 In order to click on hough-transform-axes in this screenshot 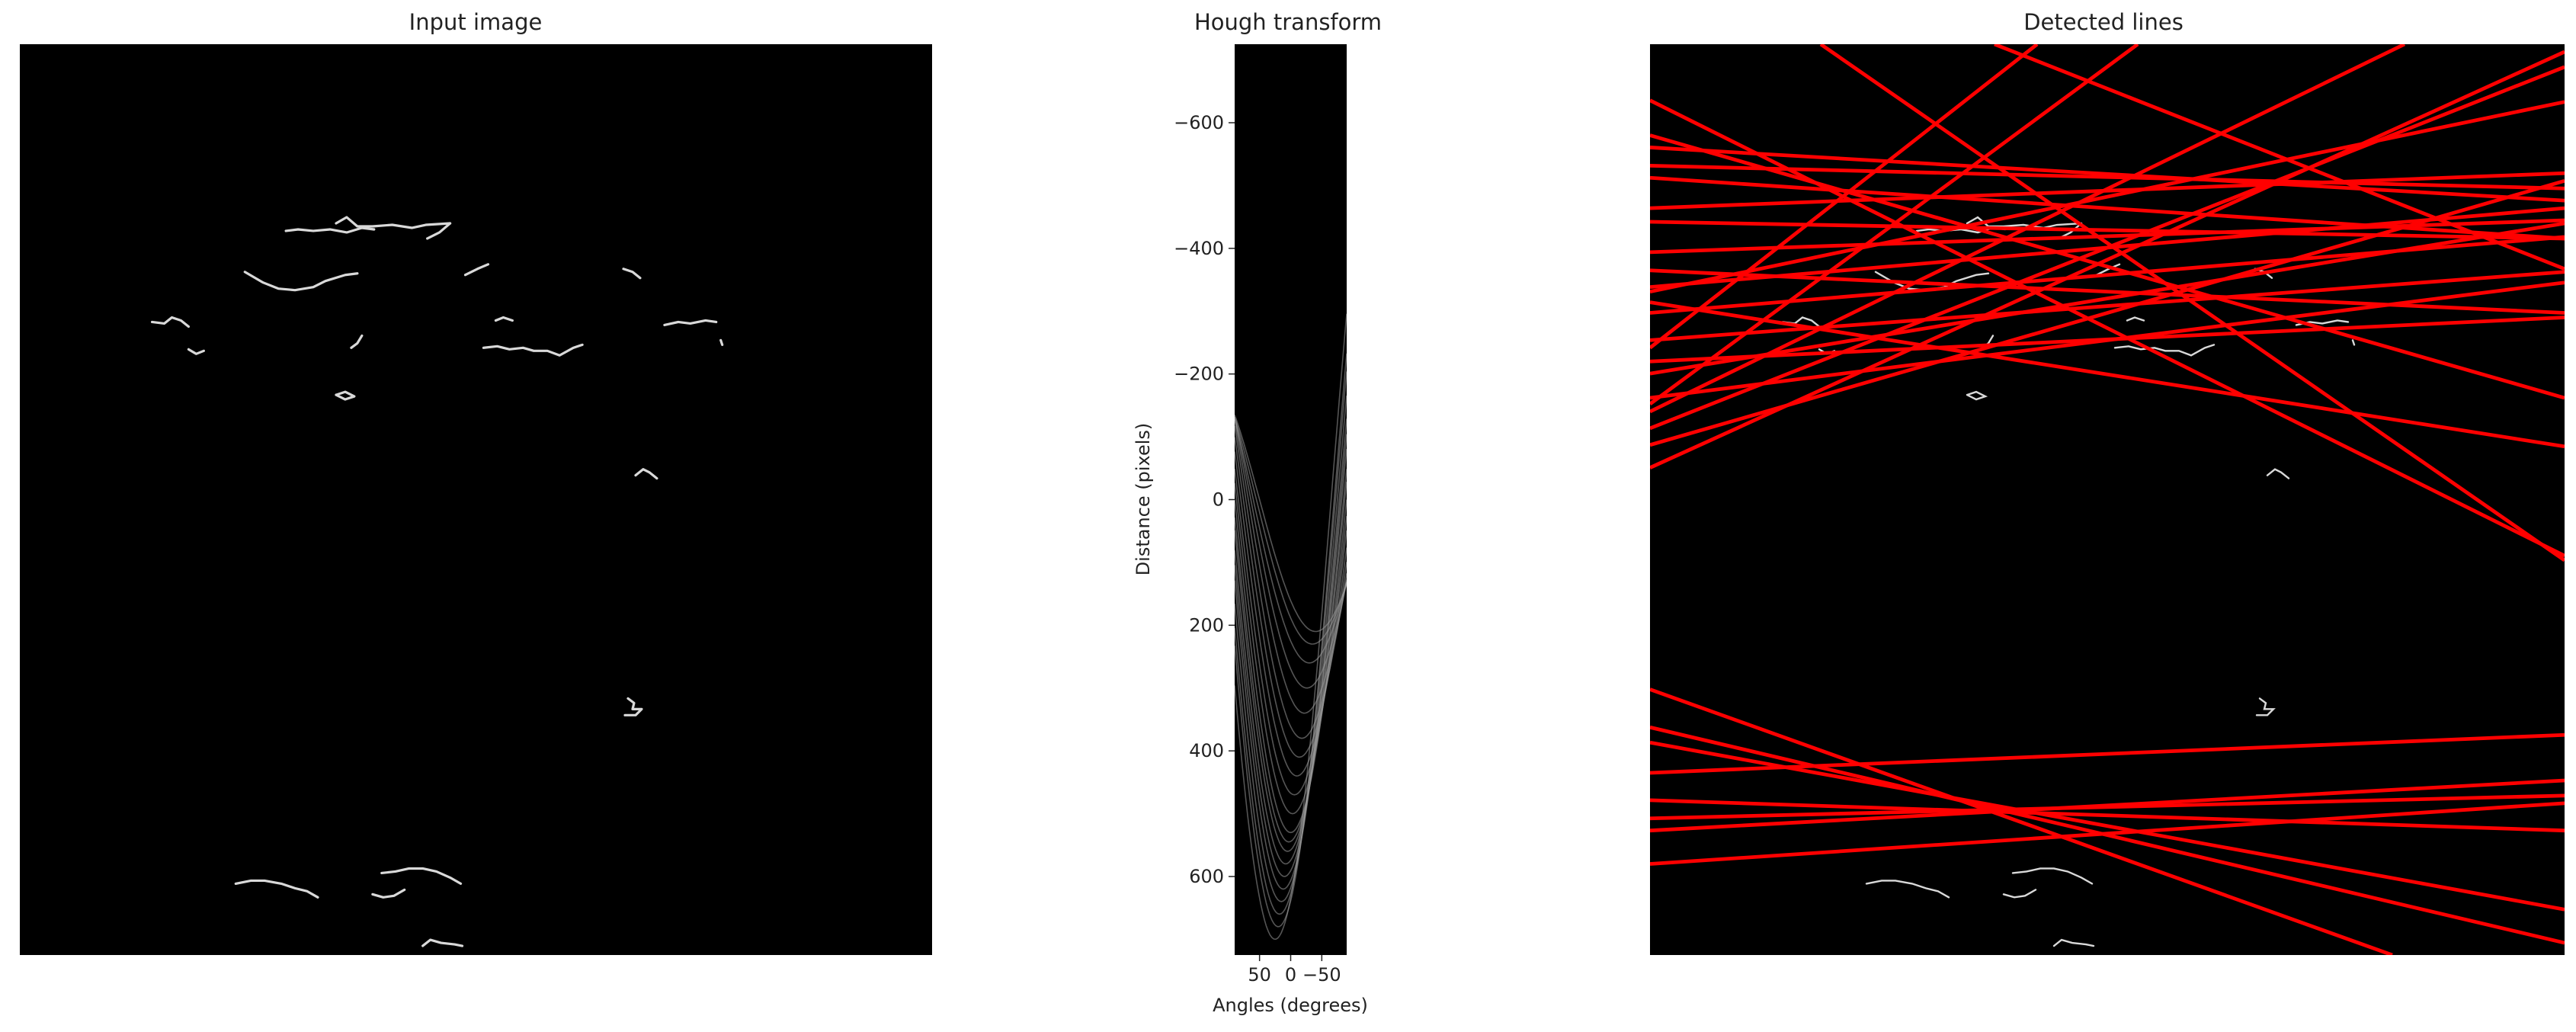, I will do `click(1291, 499)`.